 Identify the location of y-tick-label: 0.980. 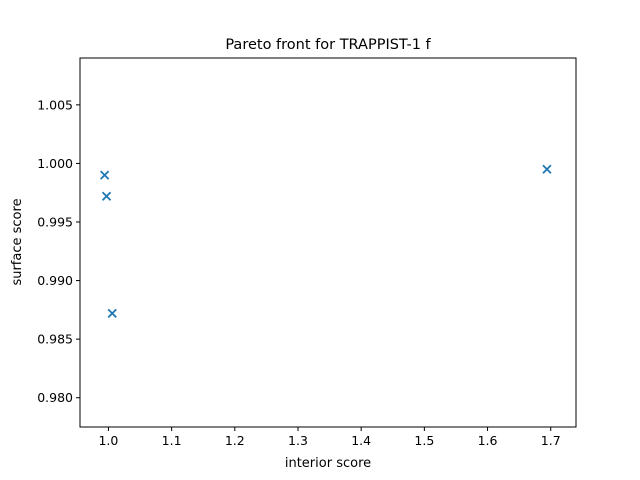
(55, 397).